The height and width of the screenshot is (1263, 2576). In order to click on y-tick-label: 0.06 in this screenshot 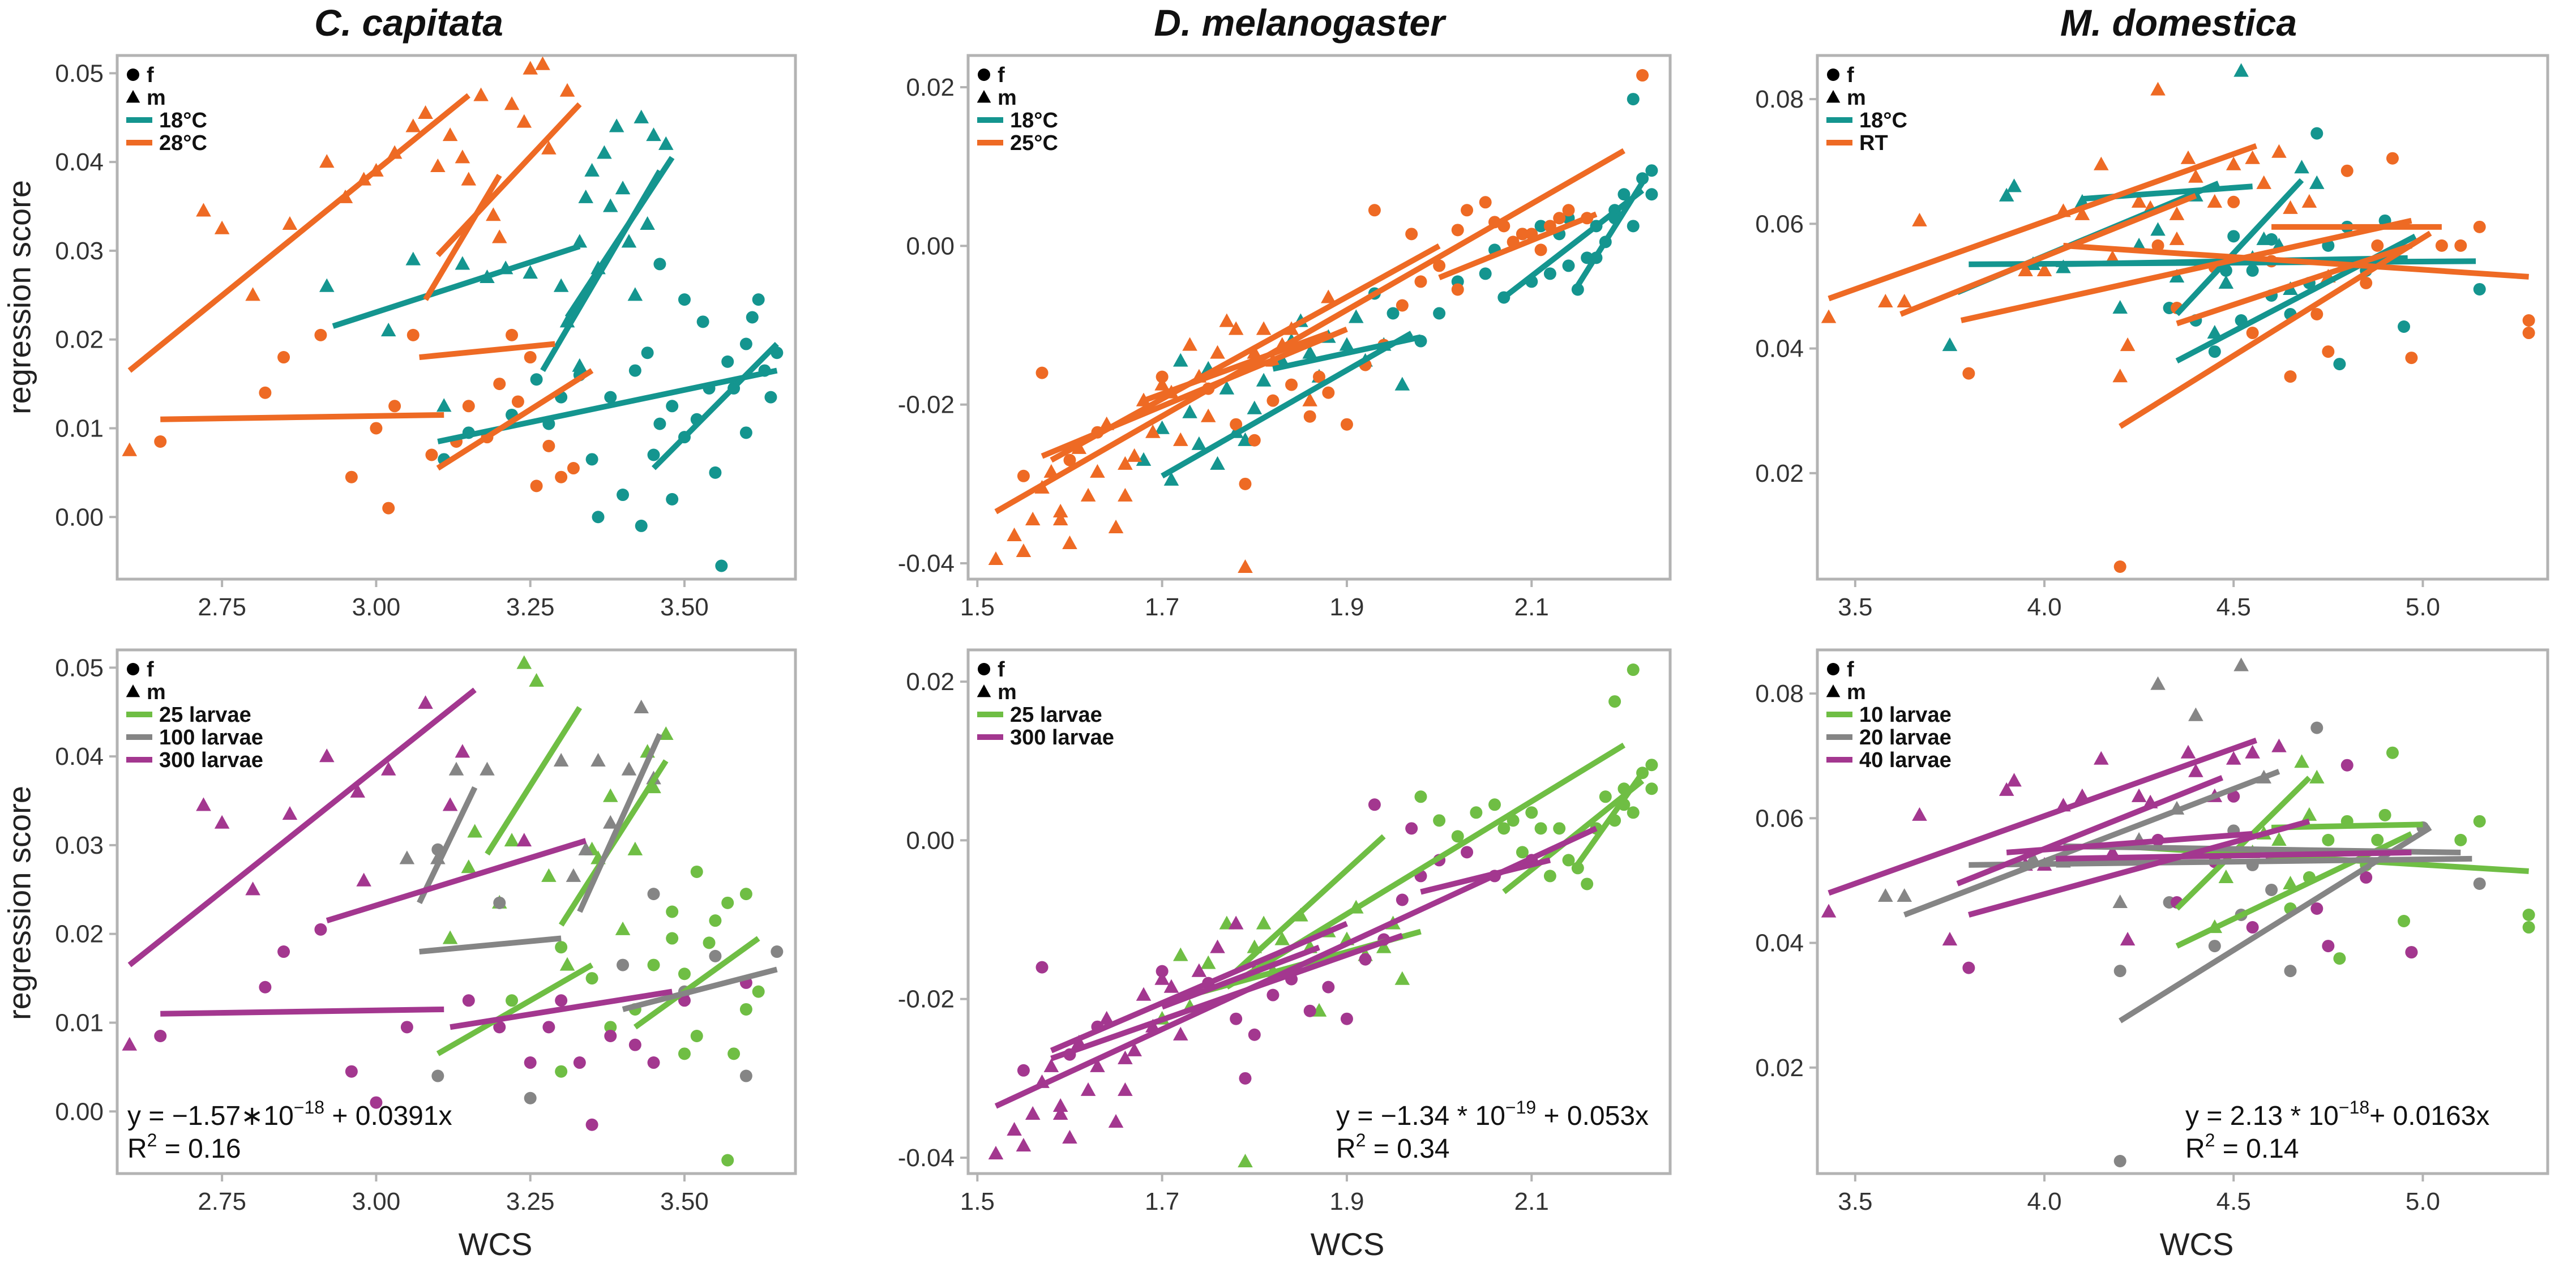, I will do `click(1779, 224)`.